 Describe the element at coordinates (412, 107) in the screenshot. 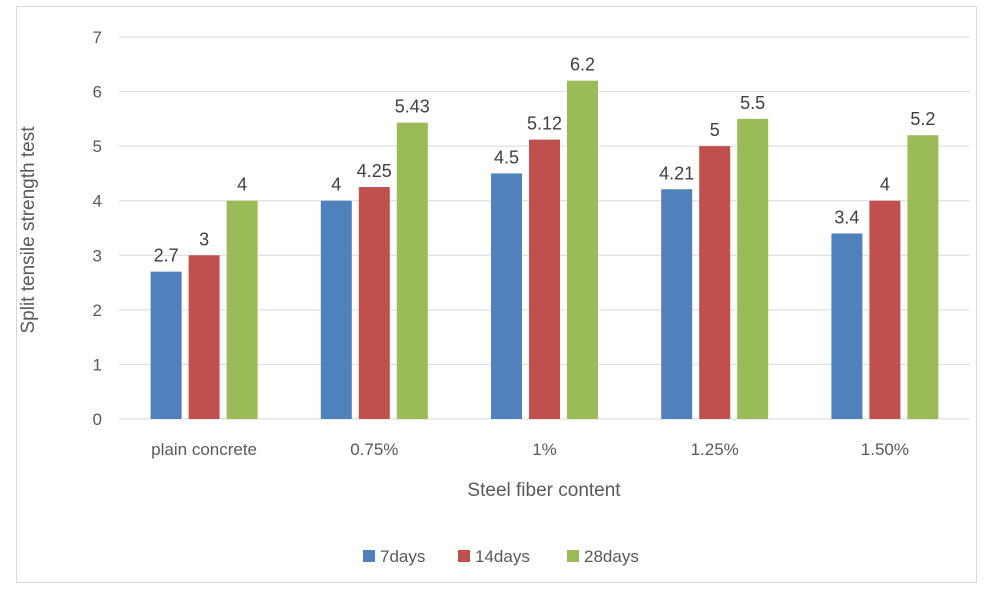

I see `data-label: 5.43` at that location.